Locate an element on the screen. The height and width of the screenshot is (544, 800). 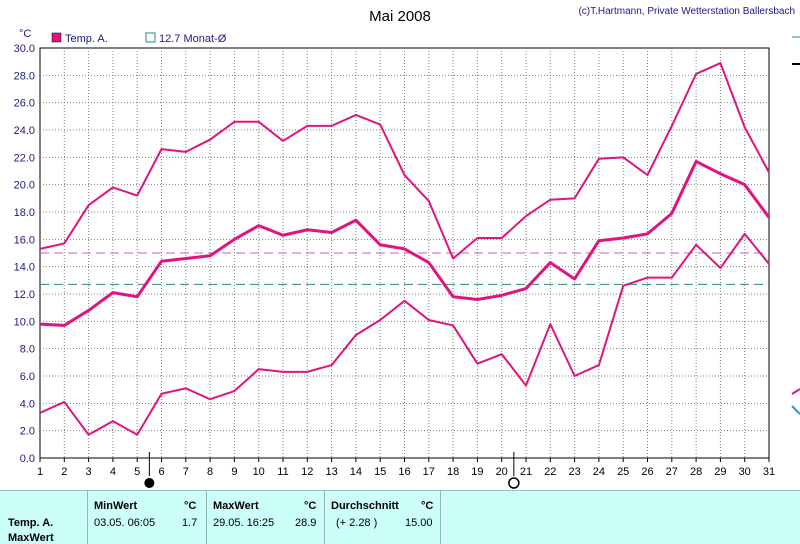
x-tick-label: 2 is located at coordinates (64, 472).